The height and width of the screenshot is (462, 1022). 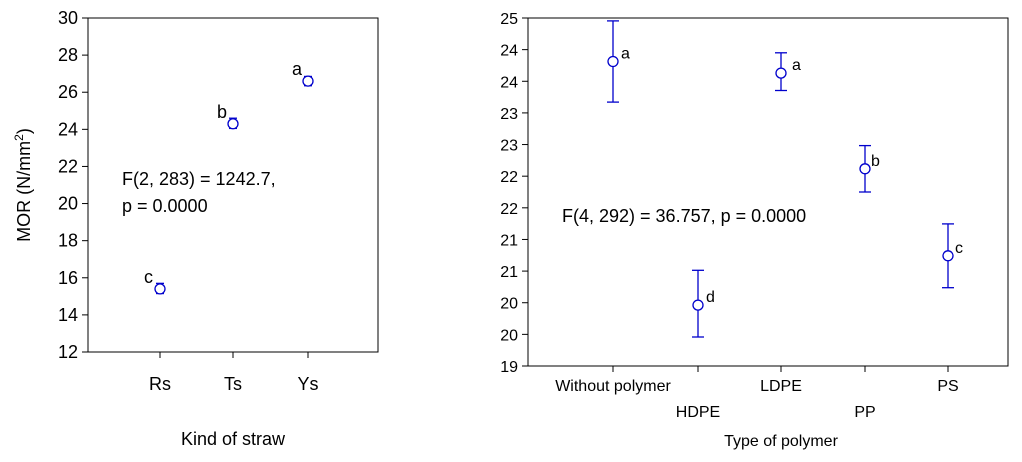 What do you see at coordinates (68, 92) in the screenshot?
I see `y-tick-label: 26` at bounding box center [68, 92].